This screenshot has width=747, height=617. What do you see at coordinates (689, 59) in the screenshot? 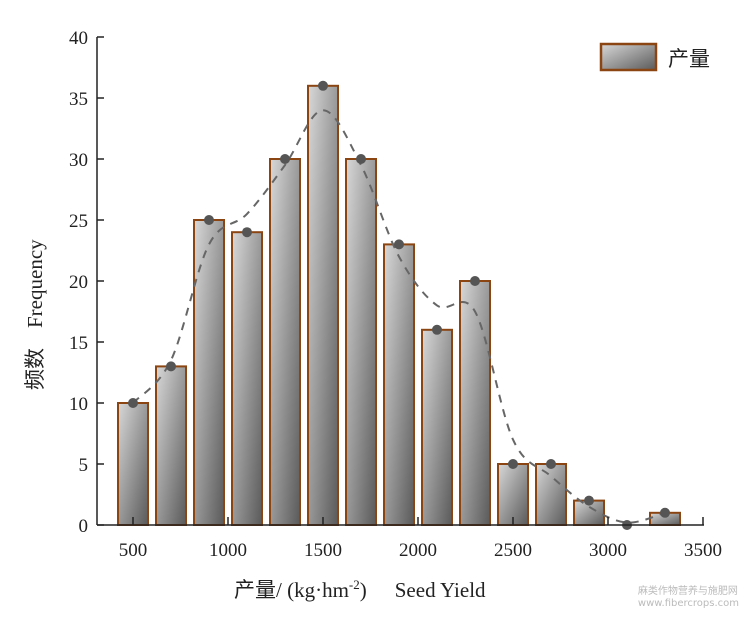
I see `legend-label: 产量` at bounding box center [689, 59].